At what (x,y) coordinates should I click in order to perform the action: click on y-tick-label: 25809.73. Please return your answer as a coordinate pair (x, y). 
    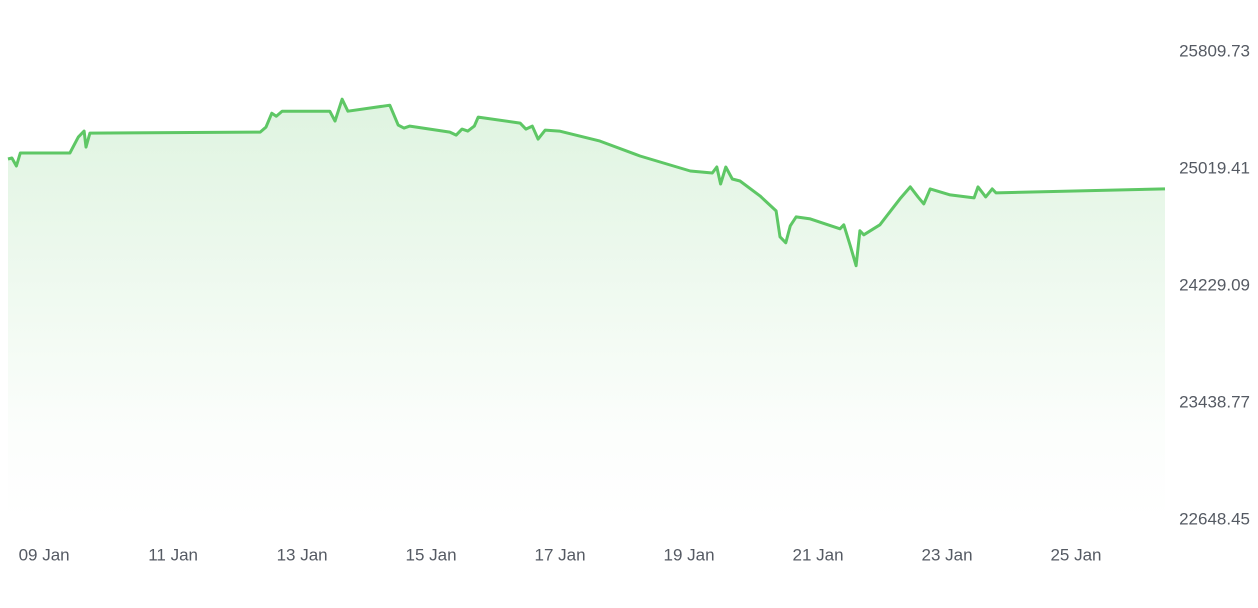
    Looking at the image, I should click on (1214, 50).